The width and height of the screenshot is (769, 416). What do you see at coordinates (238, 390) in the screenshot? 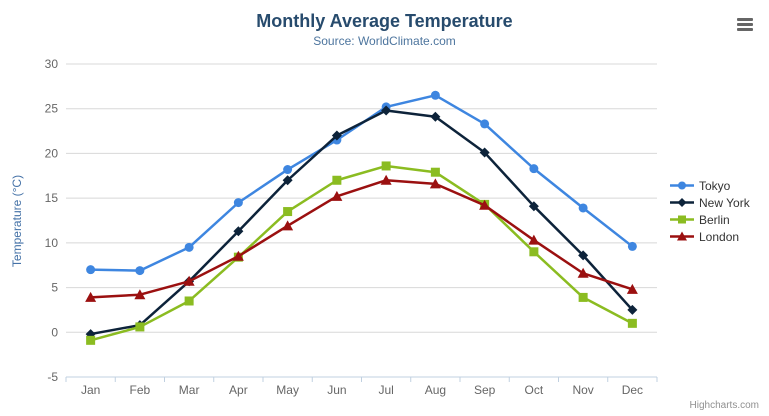
I see `x-tick-label: Apr` at bounding box center [238, 390].